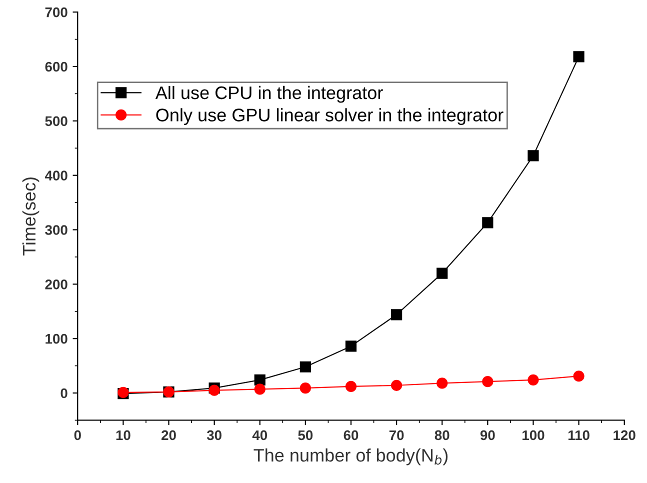 The width and height of the screenshot is (647, 483). I want to click on y-tick-label: 0, so click(64, 393).